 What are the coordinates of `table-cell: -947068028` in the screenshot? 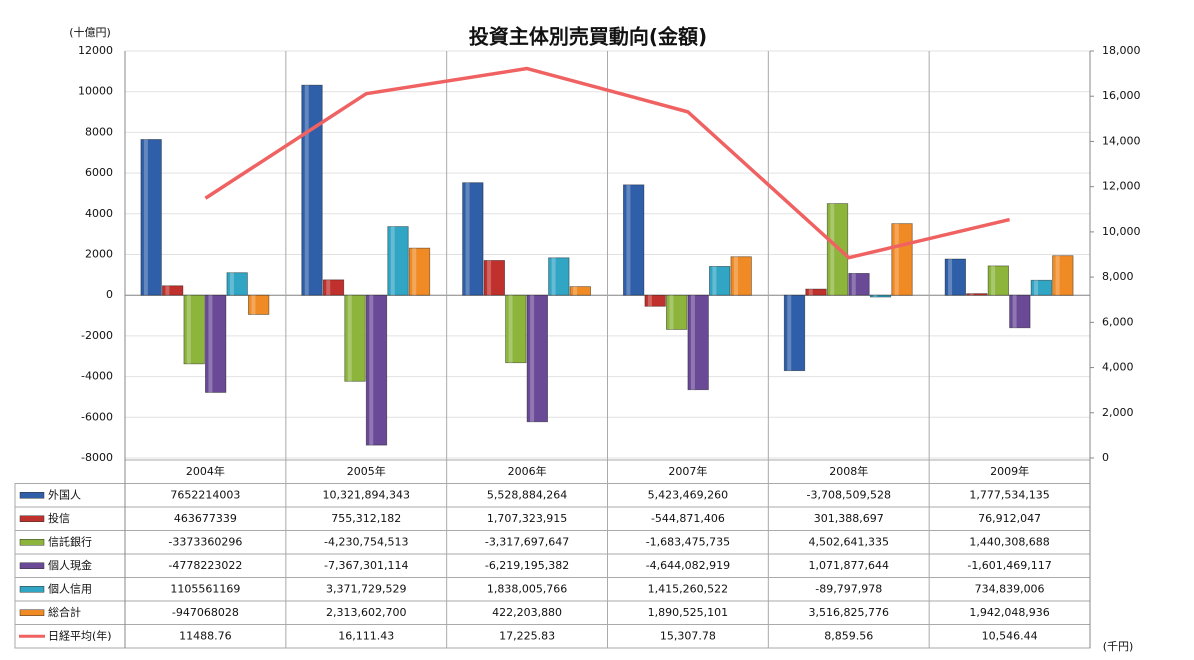 It's located at (205, 612).